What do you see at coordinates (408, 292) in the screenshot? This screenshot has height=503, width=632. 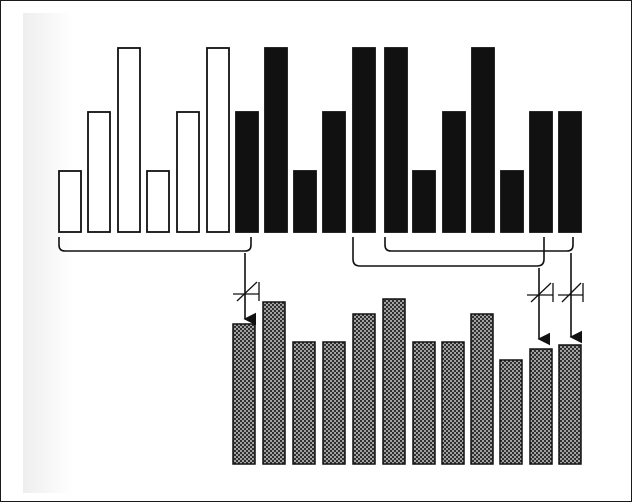 I see `copy-marks` at bounding box center [408, 292].